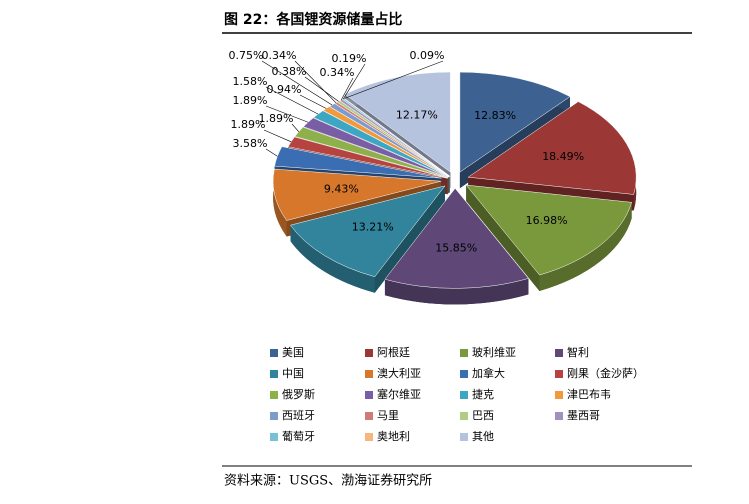 This screenshot has width=749, height=504. What do you see at coordinates (298, 415) in the screenshot?
I see `legend-label: 西班牙` at bounding box center [298, 415].